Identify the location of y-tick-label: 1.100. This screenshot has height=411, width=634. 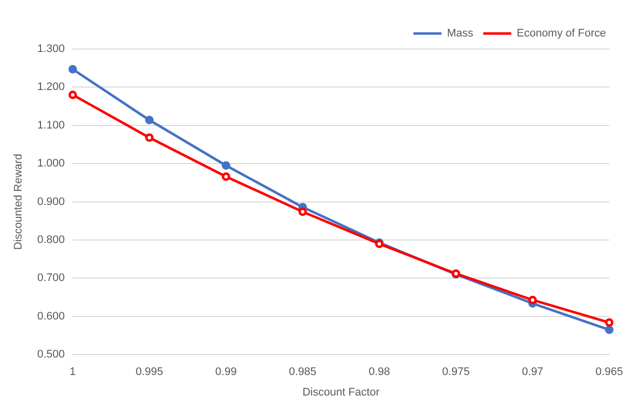
(51, 125).